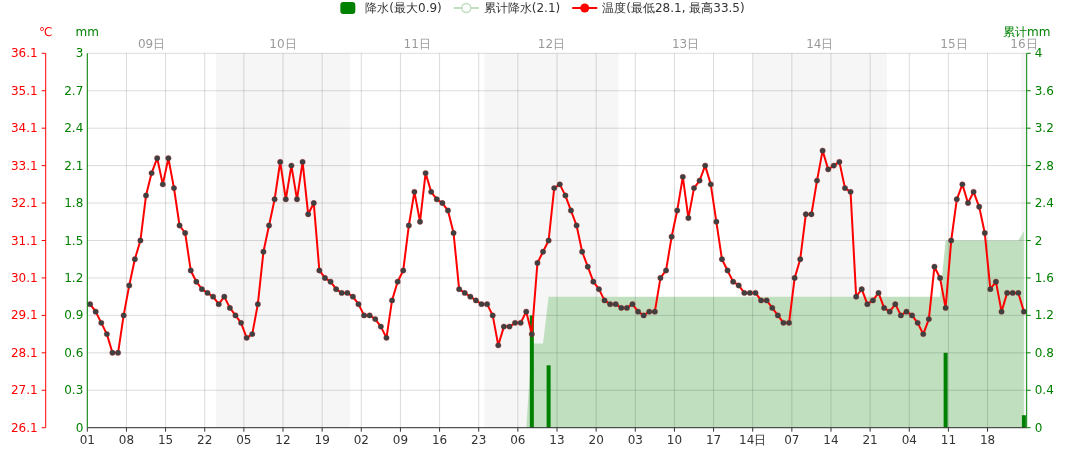 This screenshot has height=457, width=1080. What do you see at coordinates (205, 440) in the screenshot?
I see `x-tick-label: 22` at bounding box center [205, 440].